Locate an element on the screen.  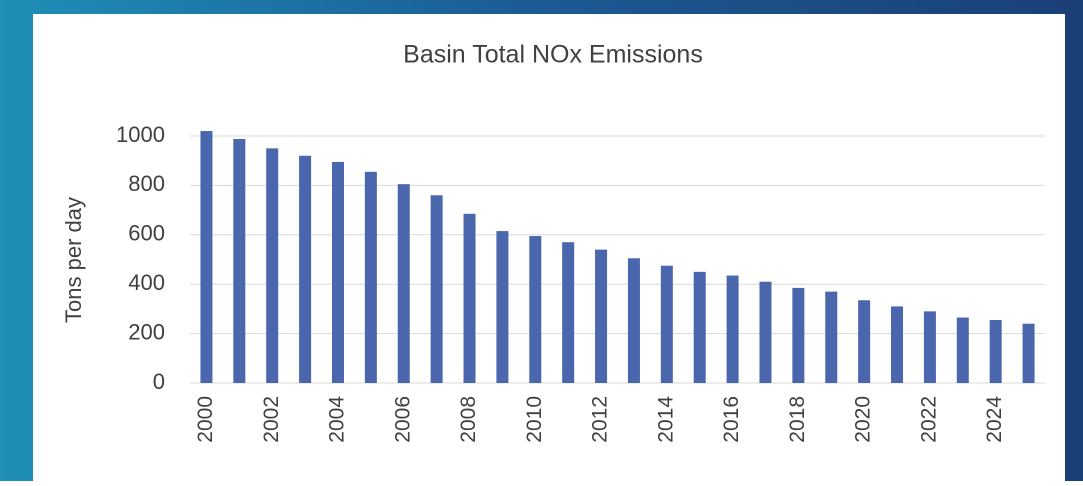
y-tick-label: 200 is located at coordinates (146, 331).